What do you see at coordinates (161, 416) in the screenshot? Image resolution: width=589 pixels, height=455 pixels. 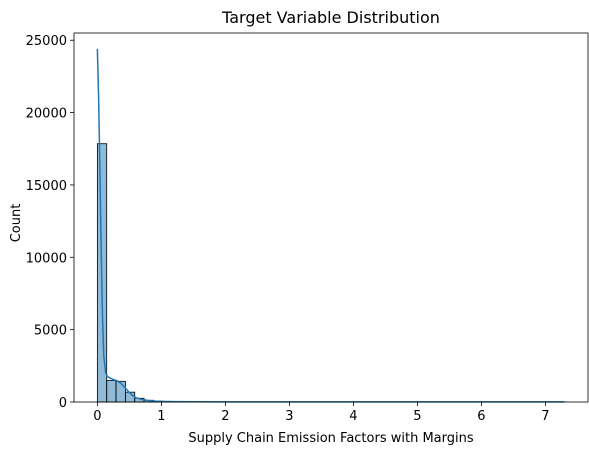 I see `x-tick-label: 1` at bounding box center [161, 416].